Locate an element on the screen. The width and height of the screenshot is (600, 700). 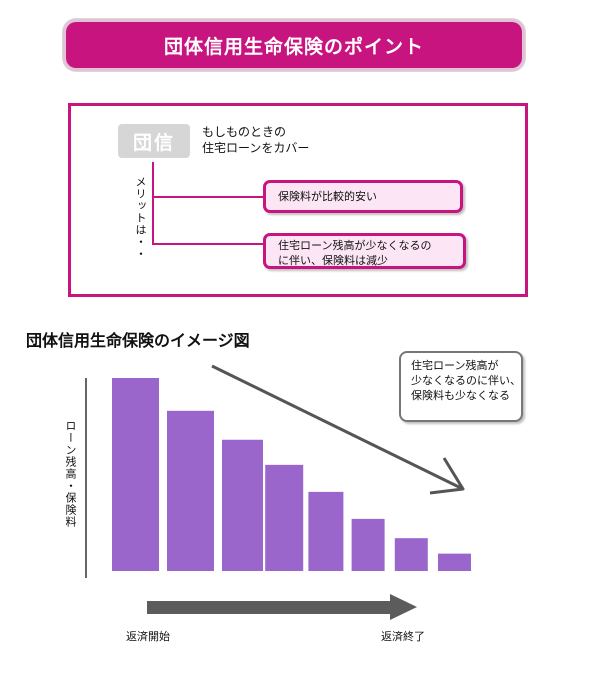
page-title-banner: 団体信用生命保険のポイント is located at coordinates (294, 45).